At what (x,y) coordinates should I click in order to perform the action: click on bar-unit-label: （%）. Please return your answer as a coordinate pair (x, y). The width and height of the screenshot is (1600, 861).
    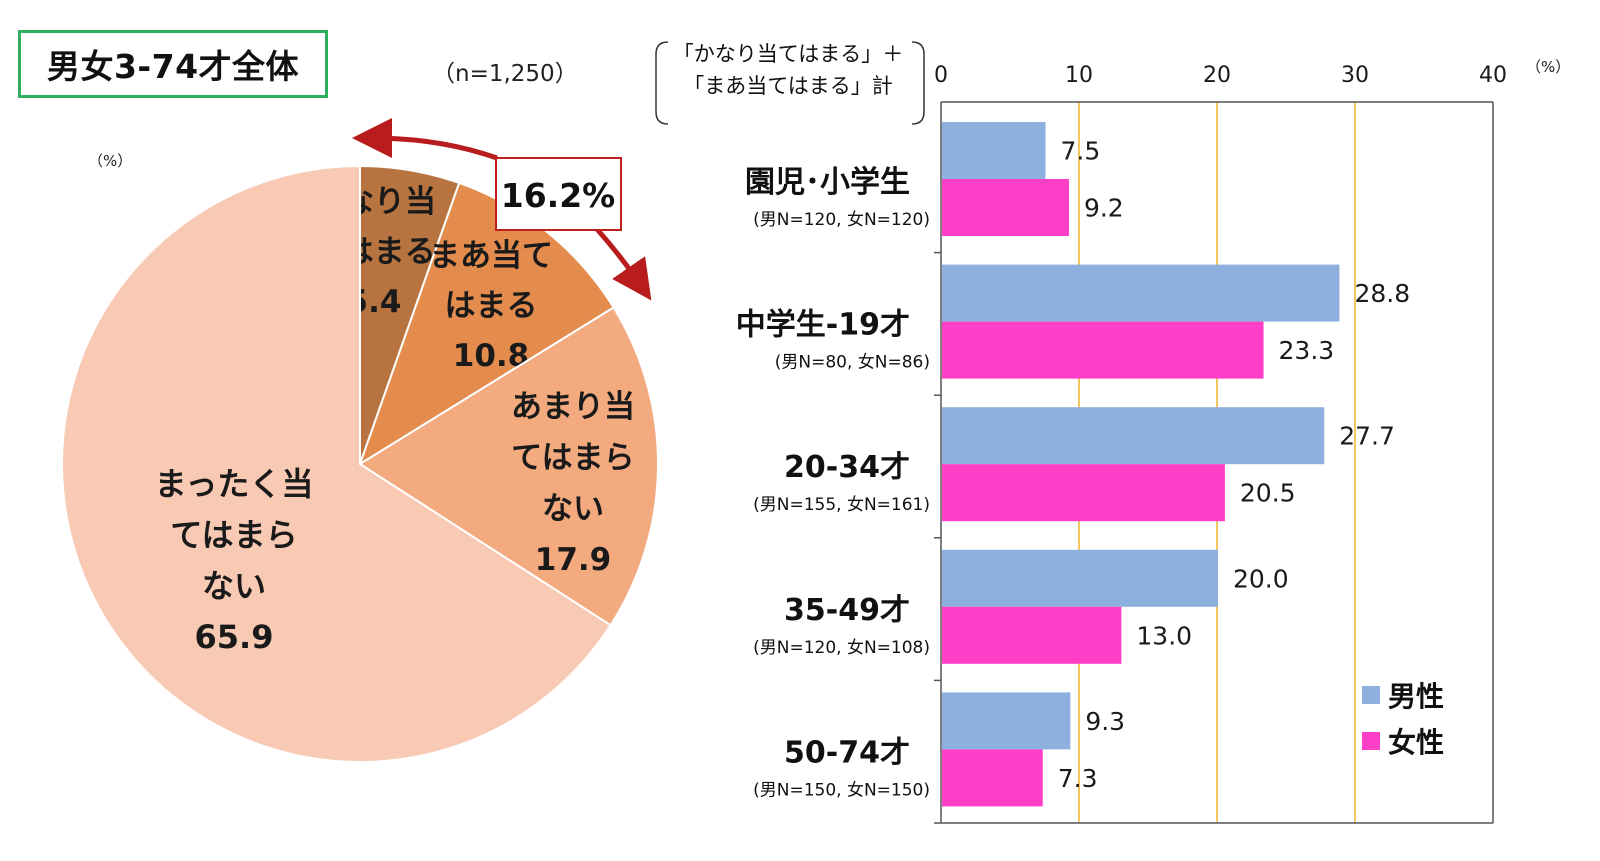
    Looking at the image, I should click on (1548, 67).